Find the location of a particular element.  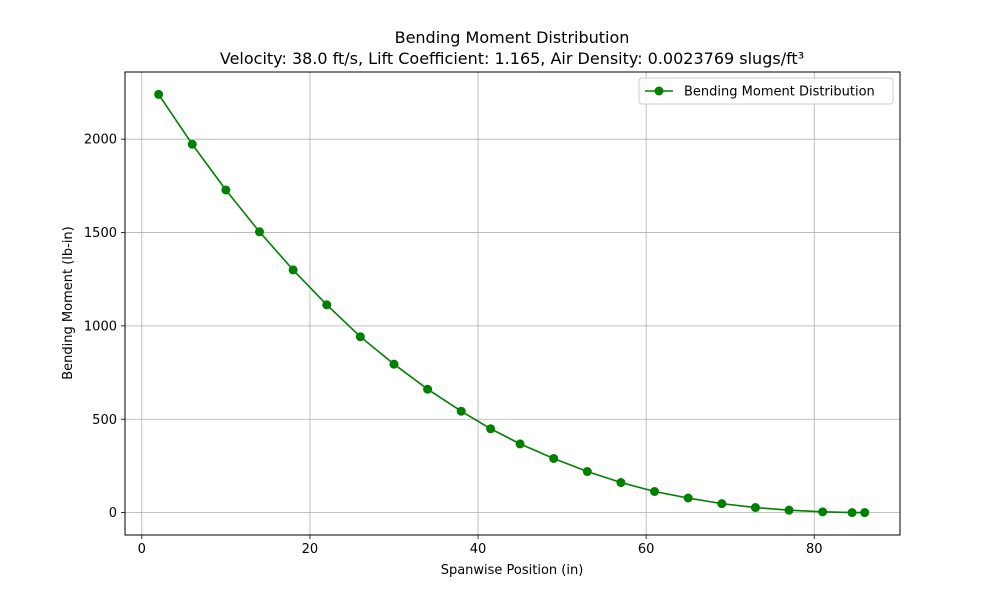

legend-box is located at coordinates (766, 91).